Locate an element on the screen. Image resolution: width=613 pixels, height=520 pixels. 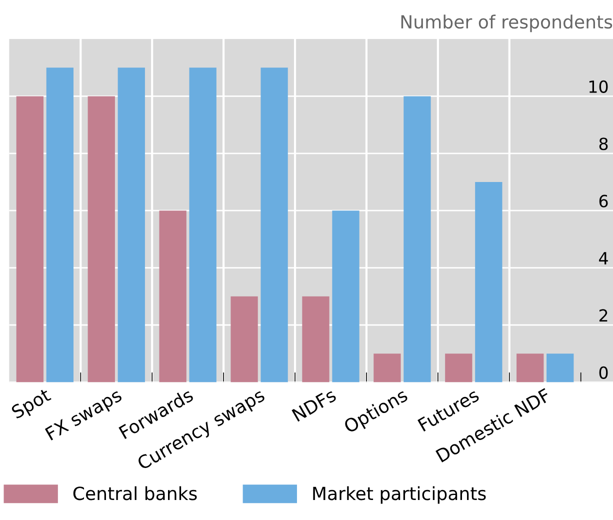
y-axis-title: Number of respondents is located at coordinates (506, 23).